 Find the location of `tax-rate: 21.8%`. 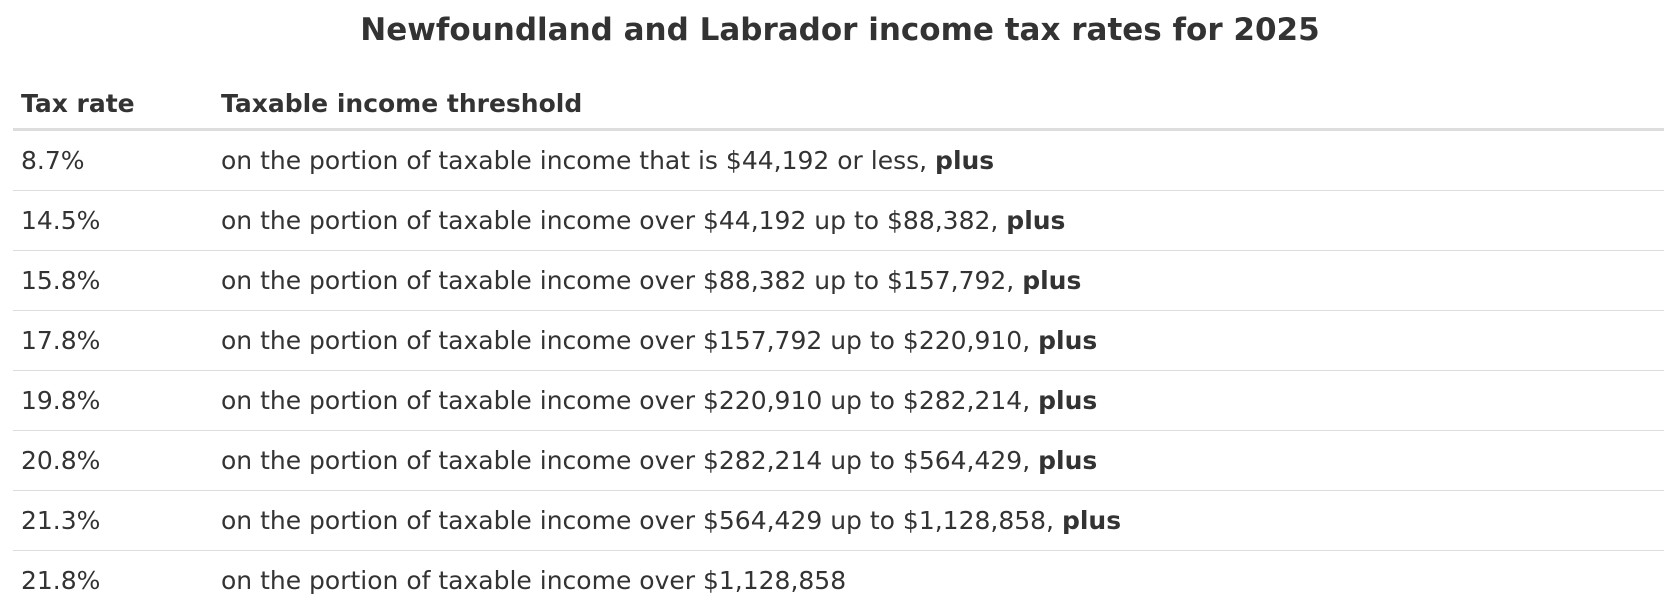

tax-rate: 21.8% is located at coordinates (61, 580).